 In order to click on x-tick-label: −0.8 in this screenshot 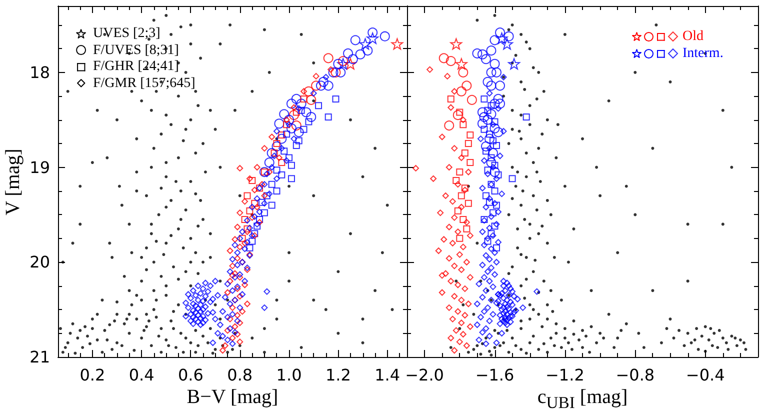, I will do `click(635, 375)`.